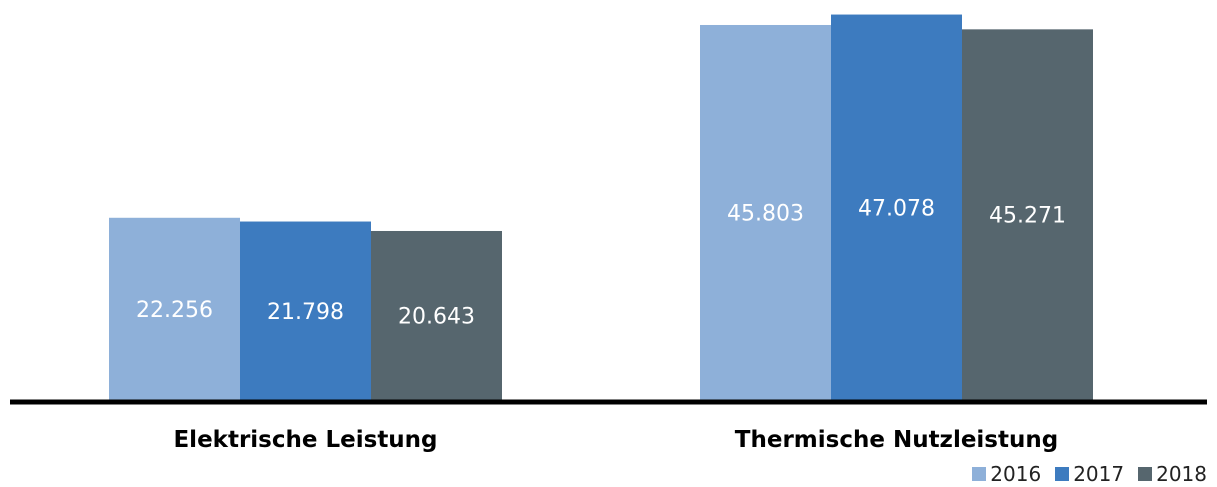  What do you see at coordinates (1181, 474) in the screenshot?
I see `legend-label-2018: 2018` at bounding box center [1181, 474].